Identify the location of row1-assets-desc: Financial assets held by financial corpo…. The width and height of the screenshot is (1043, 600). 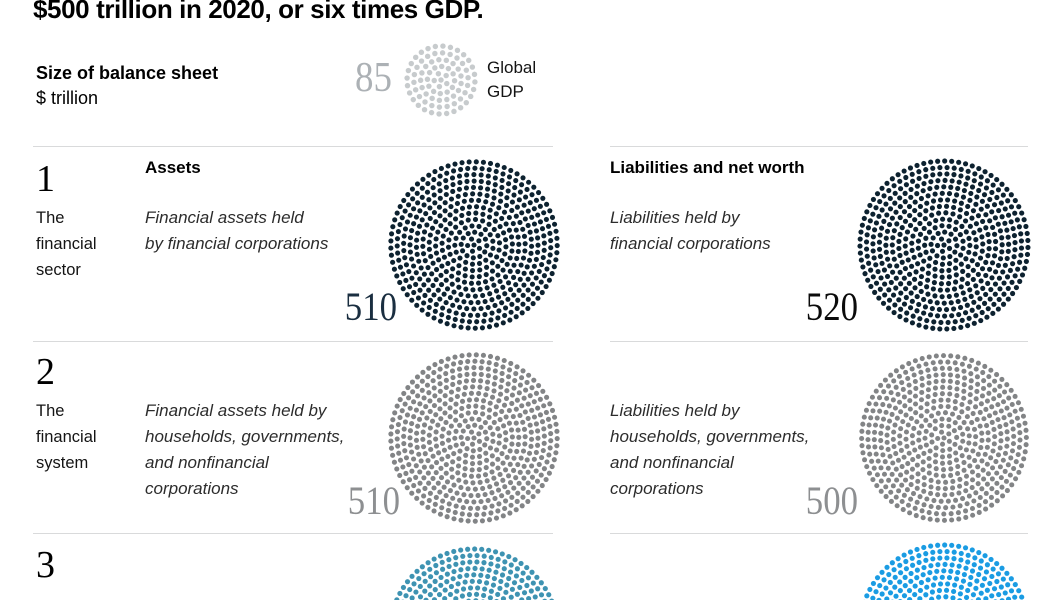
(237, 230).